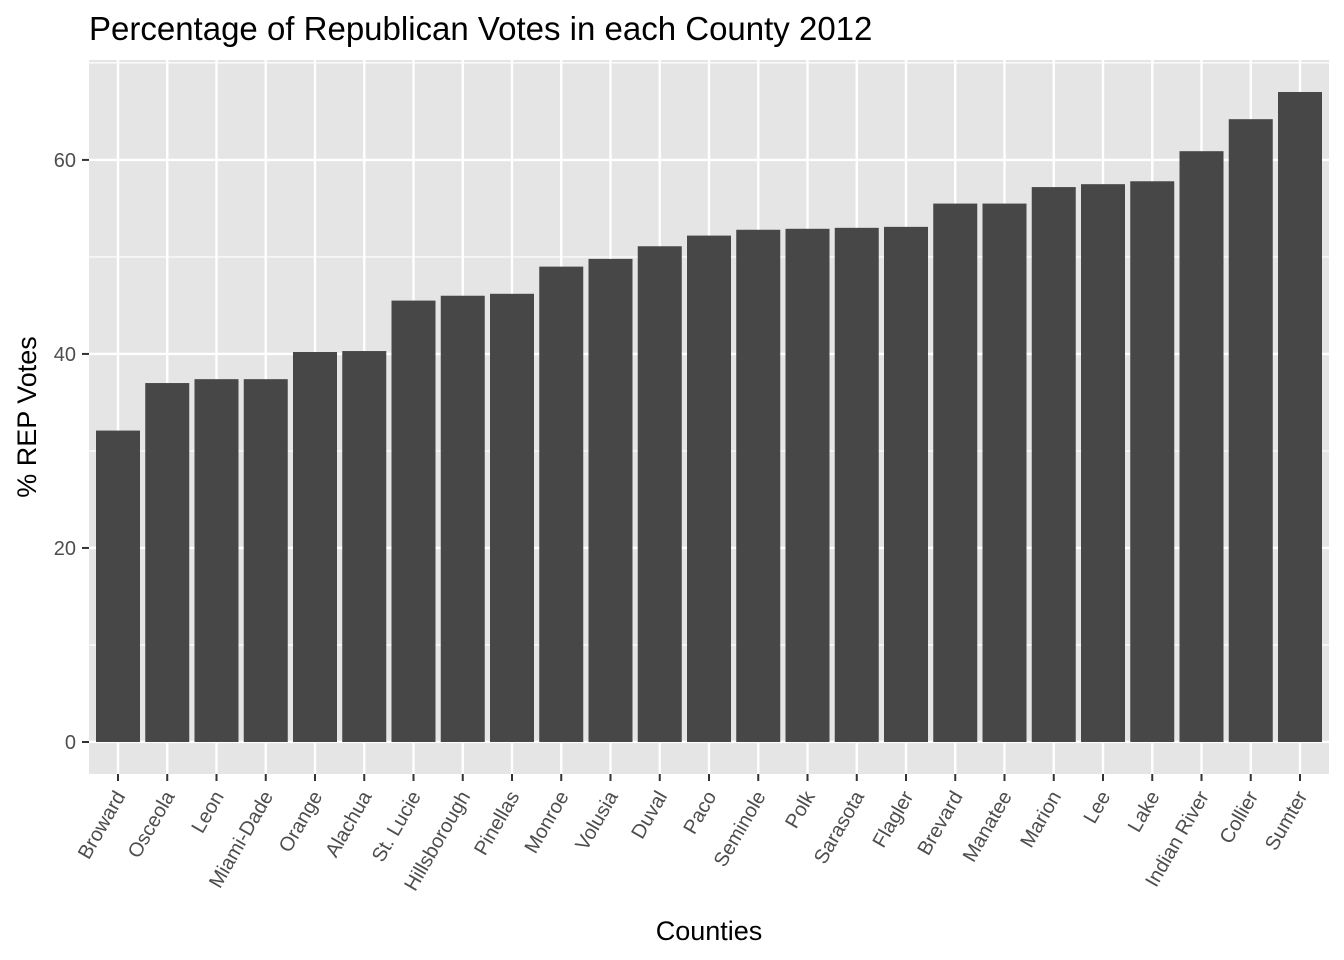  Describe the element at coordinates (497, 824) in the screenshot. I see `x-tick-label: Pinellas` at that location.